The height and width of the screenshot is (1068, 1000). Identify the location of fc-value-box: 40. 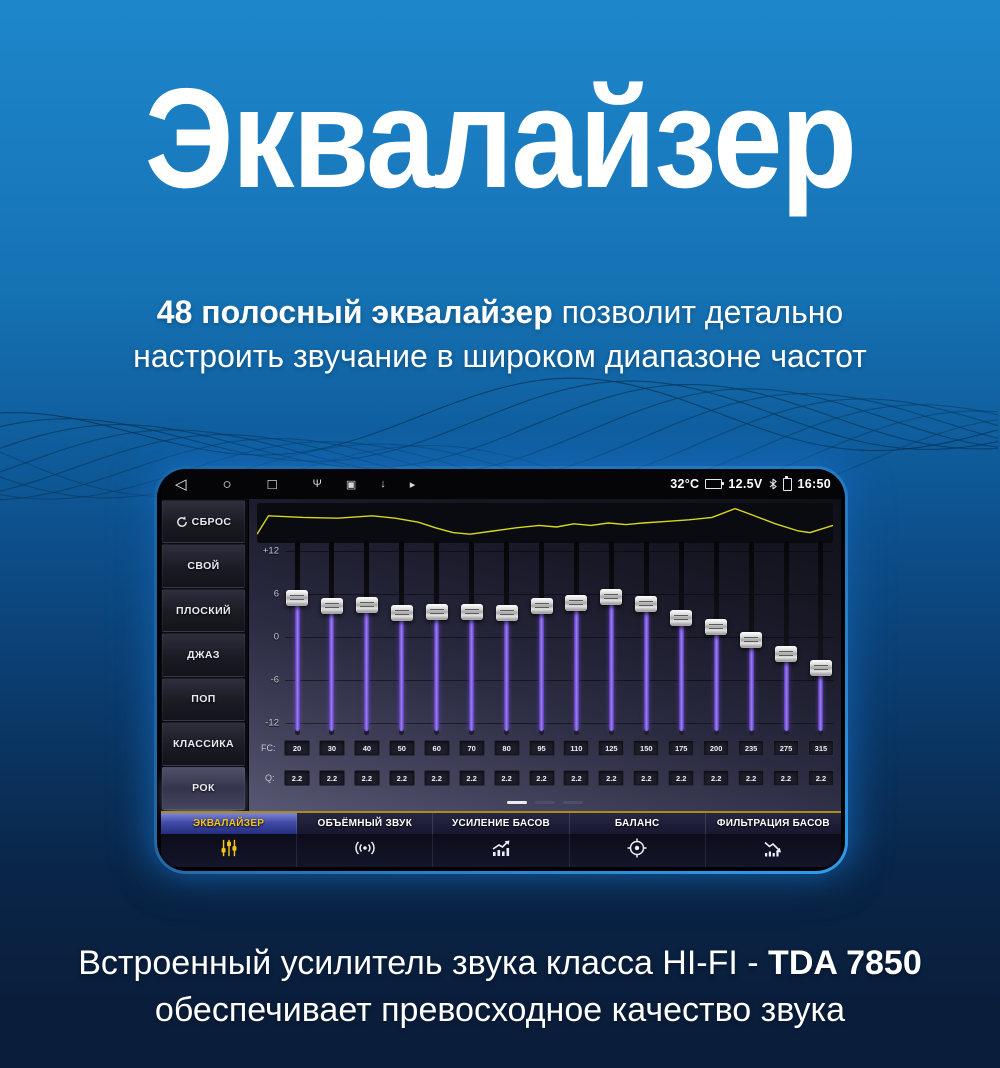
(366, 748).